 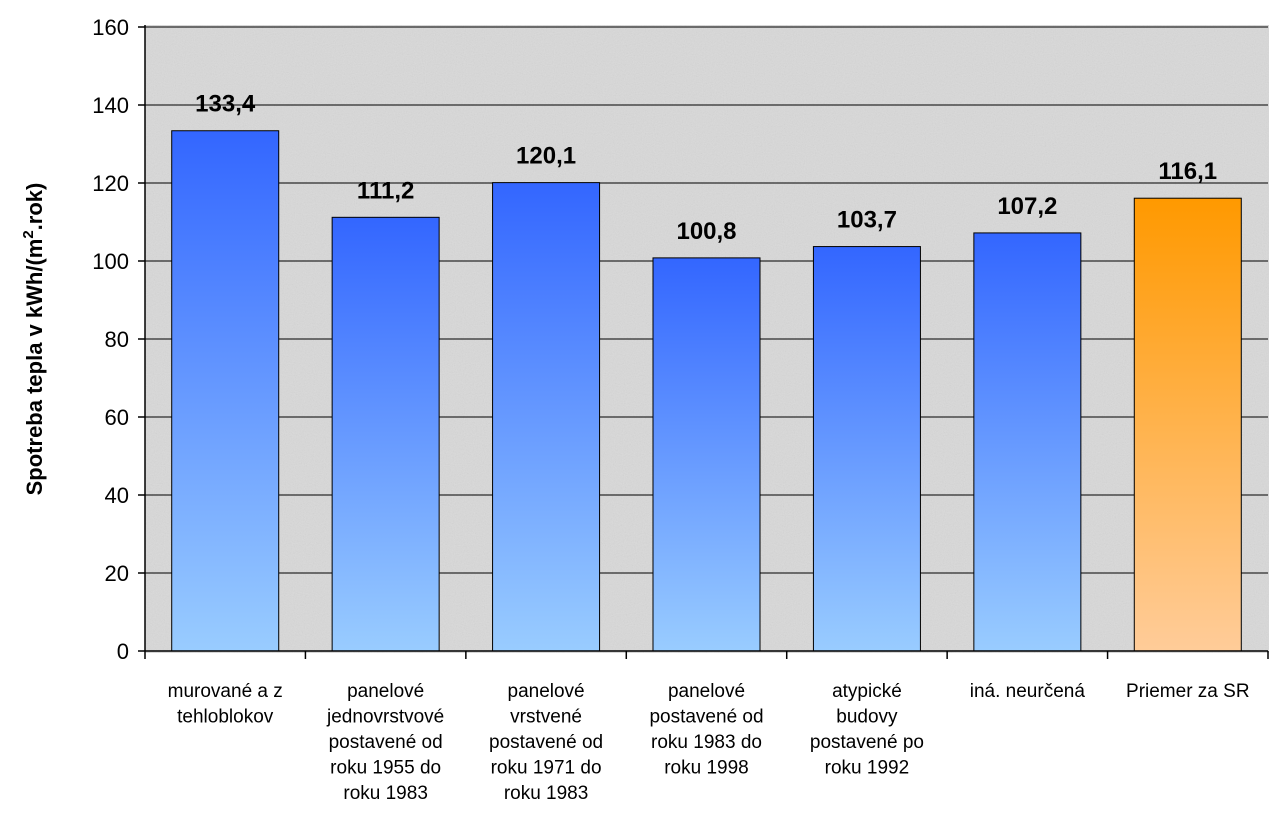 I want to click on y-tick-label: 0, so click(x=123, y=651).